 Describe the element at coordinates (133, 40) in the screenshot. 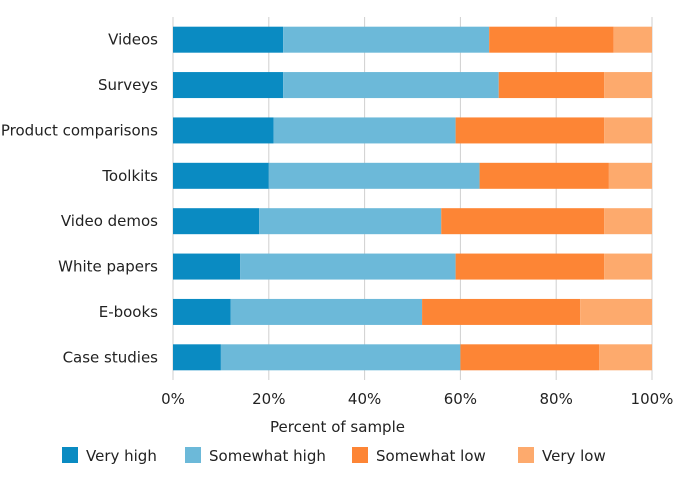

I see `category-label: Videos` at that location.